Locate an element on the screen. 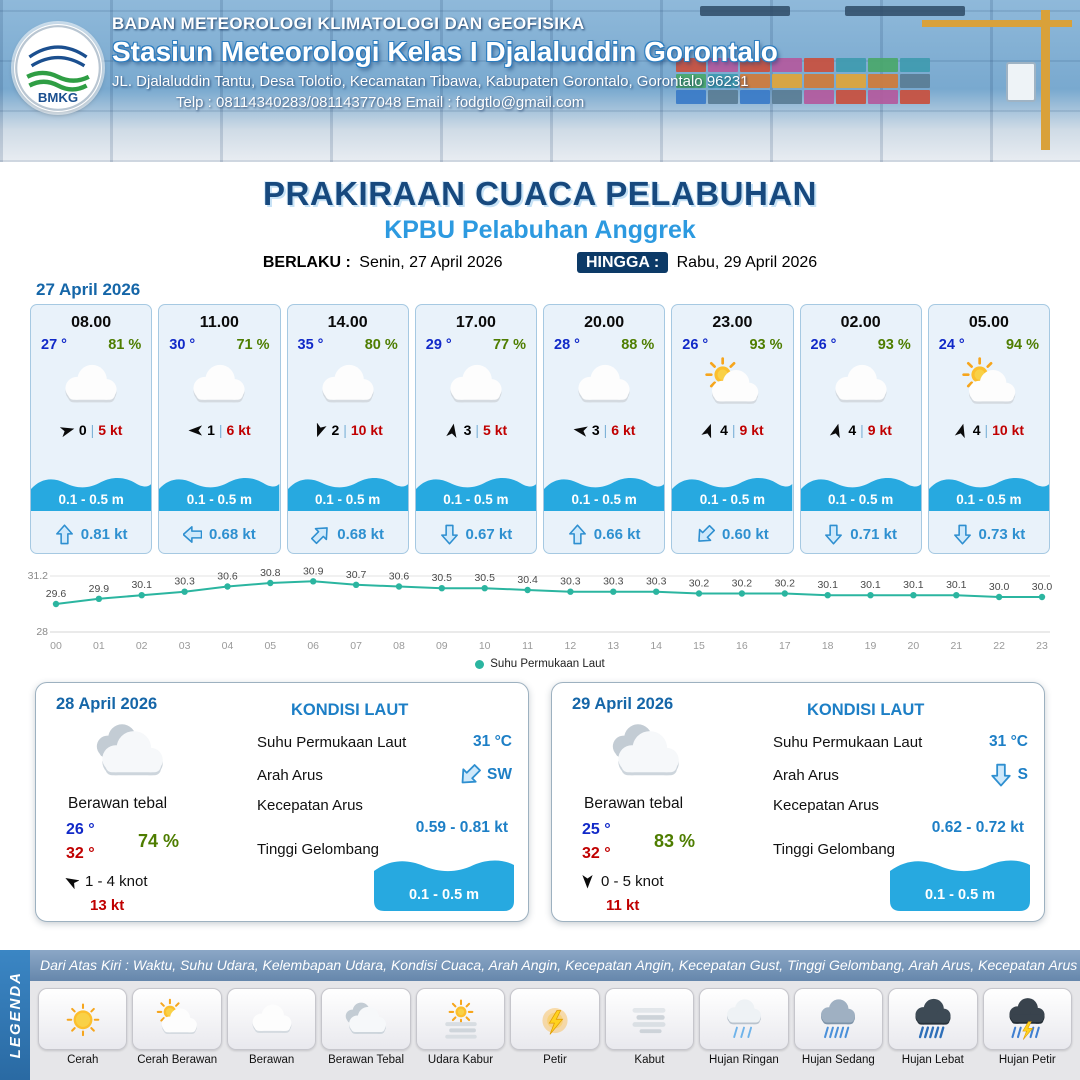 This screenshot has height=1080, width=1080. humidity: 77 % is located at coordinates (509, 345).